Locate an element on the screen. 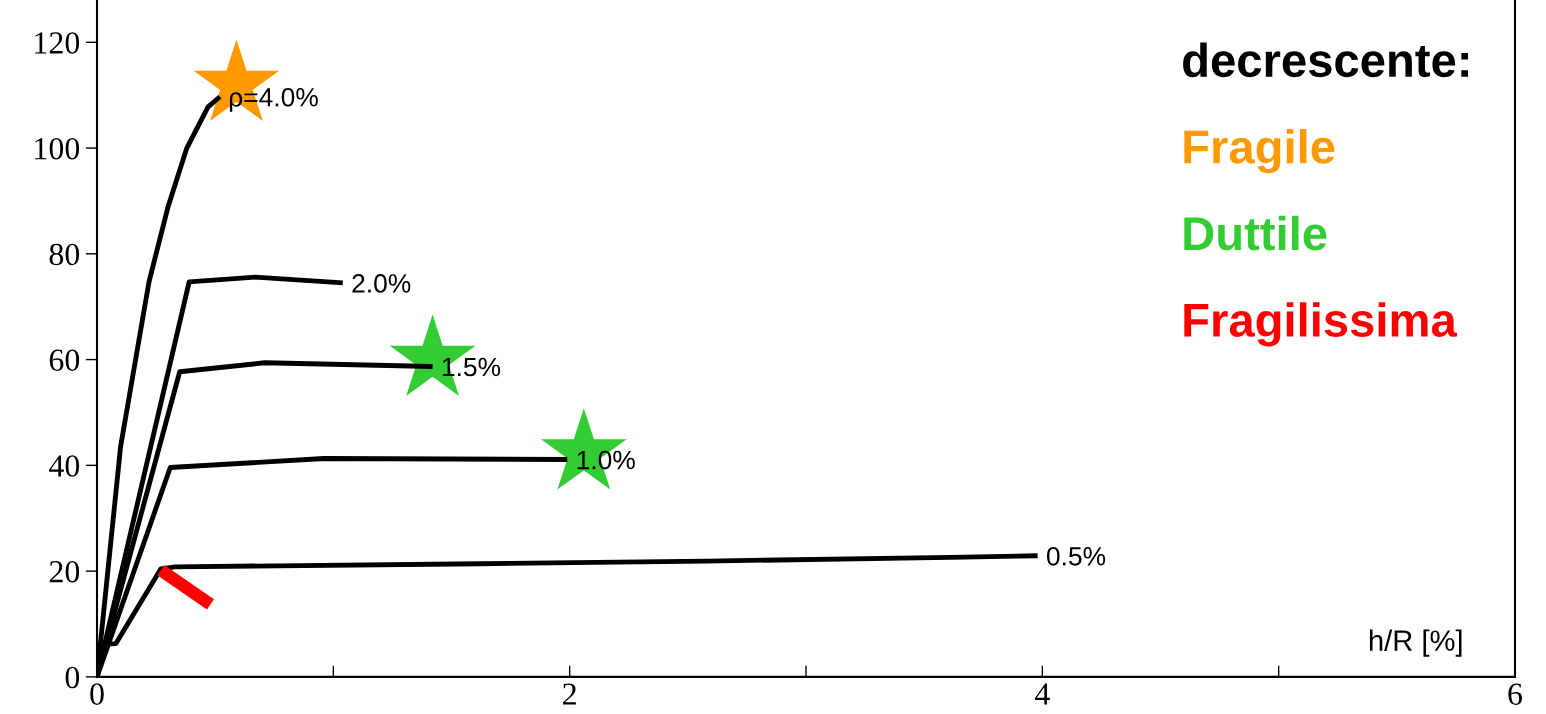 Image resolution: width=1546 pixels, height=714 pixels. text: Fragilissima is located at coordinates (1321, 324).